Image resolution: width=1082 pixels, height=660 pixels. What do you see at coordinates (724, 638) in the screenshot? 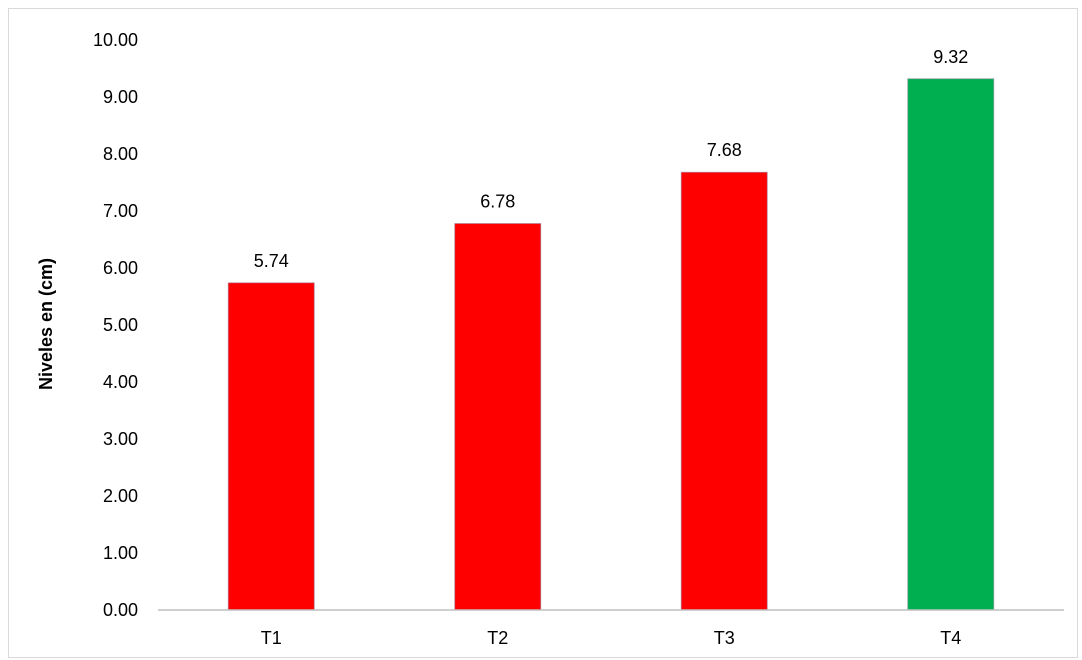
I see `x-tick-label: T3` at bounding box center [724, 638].